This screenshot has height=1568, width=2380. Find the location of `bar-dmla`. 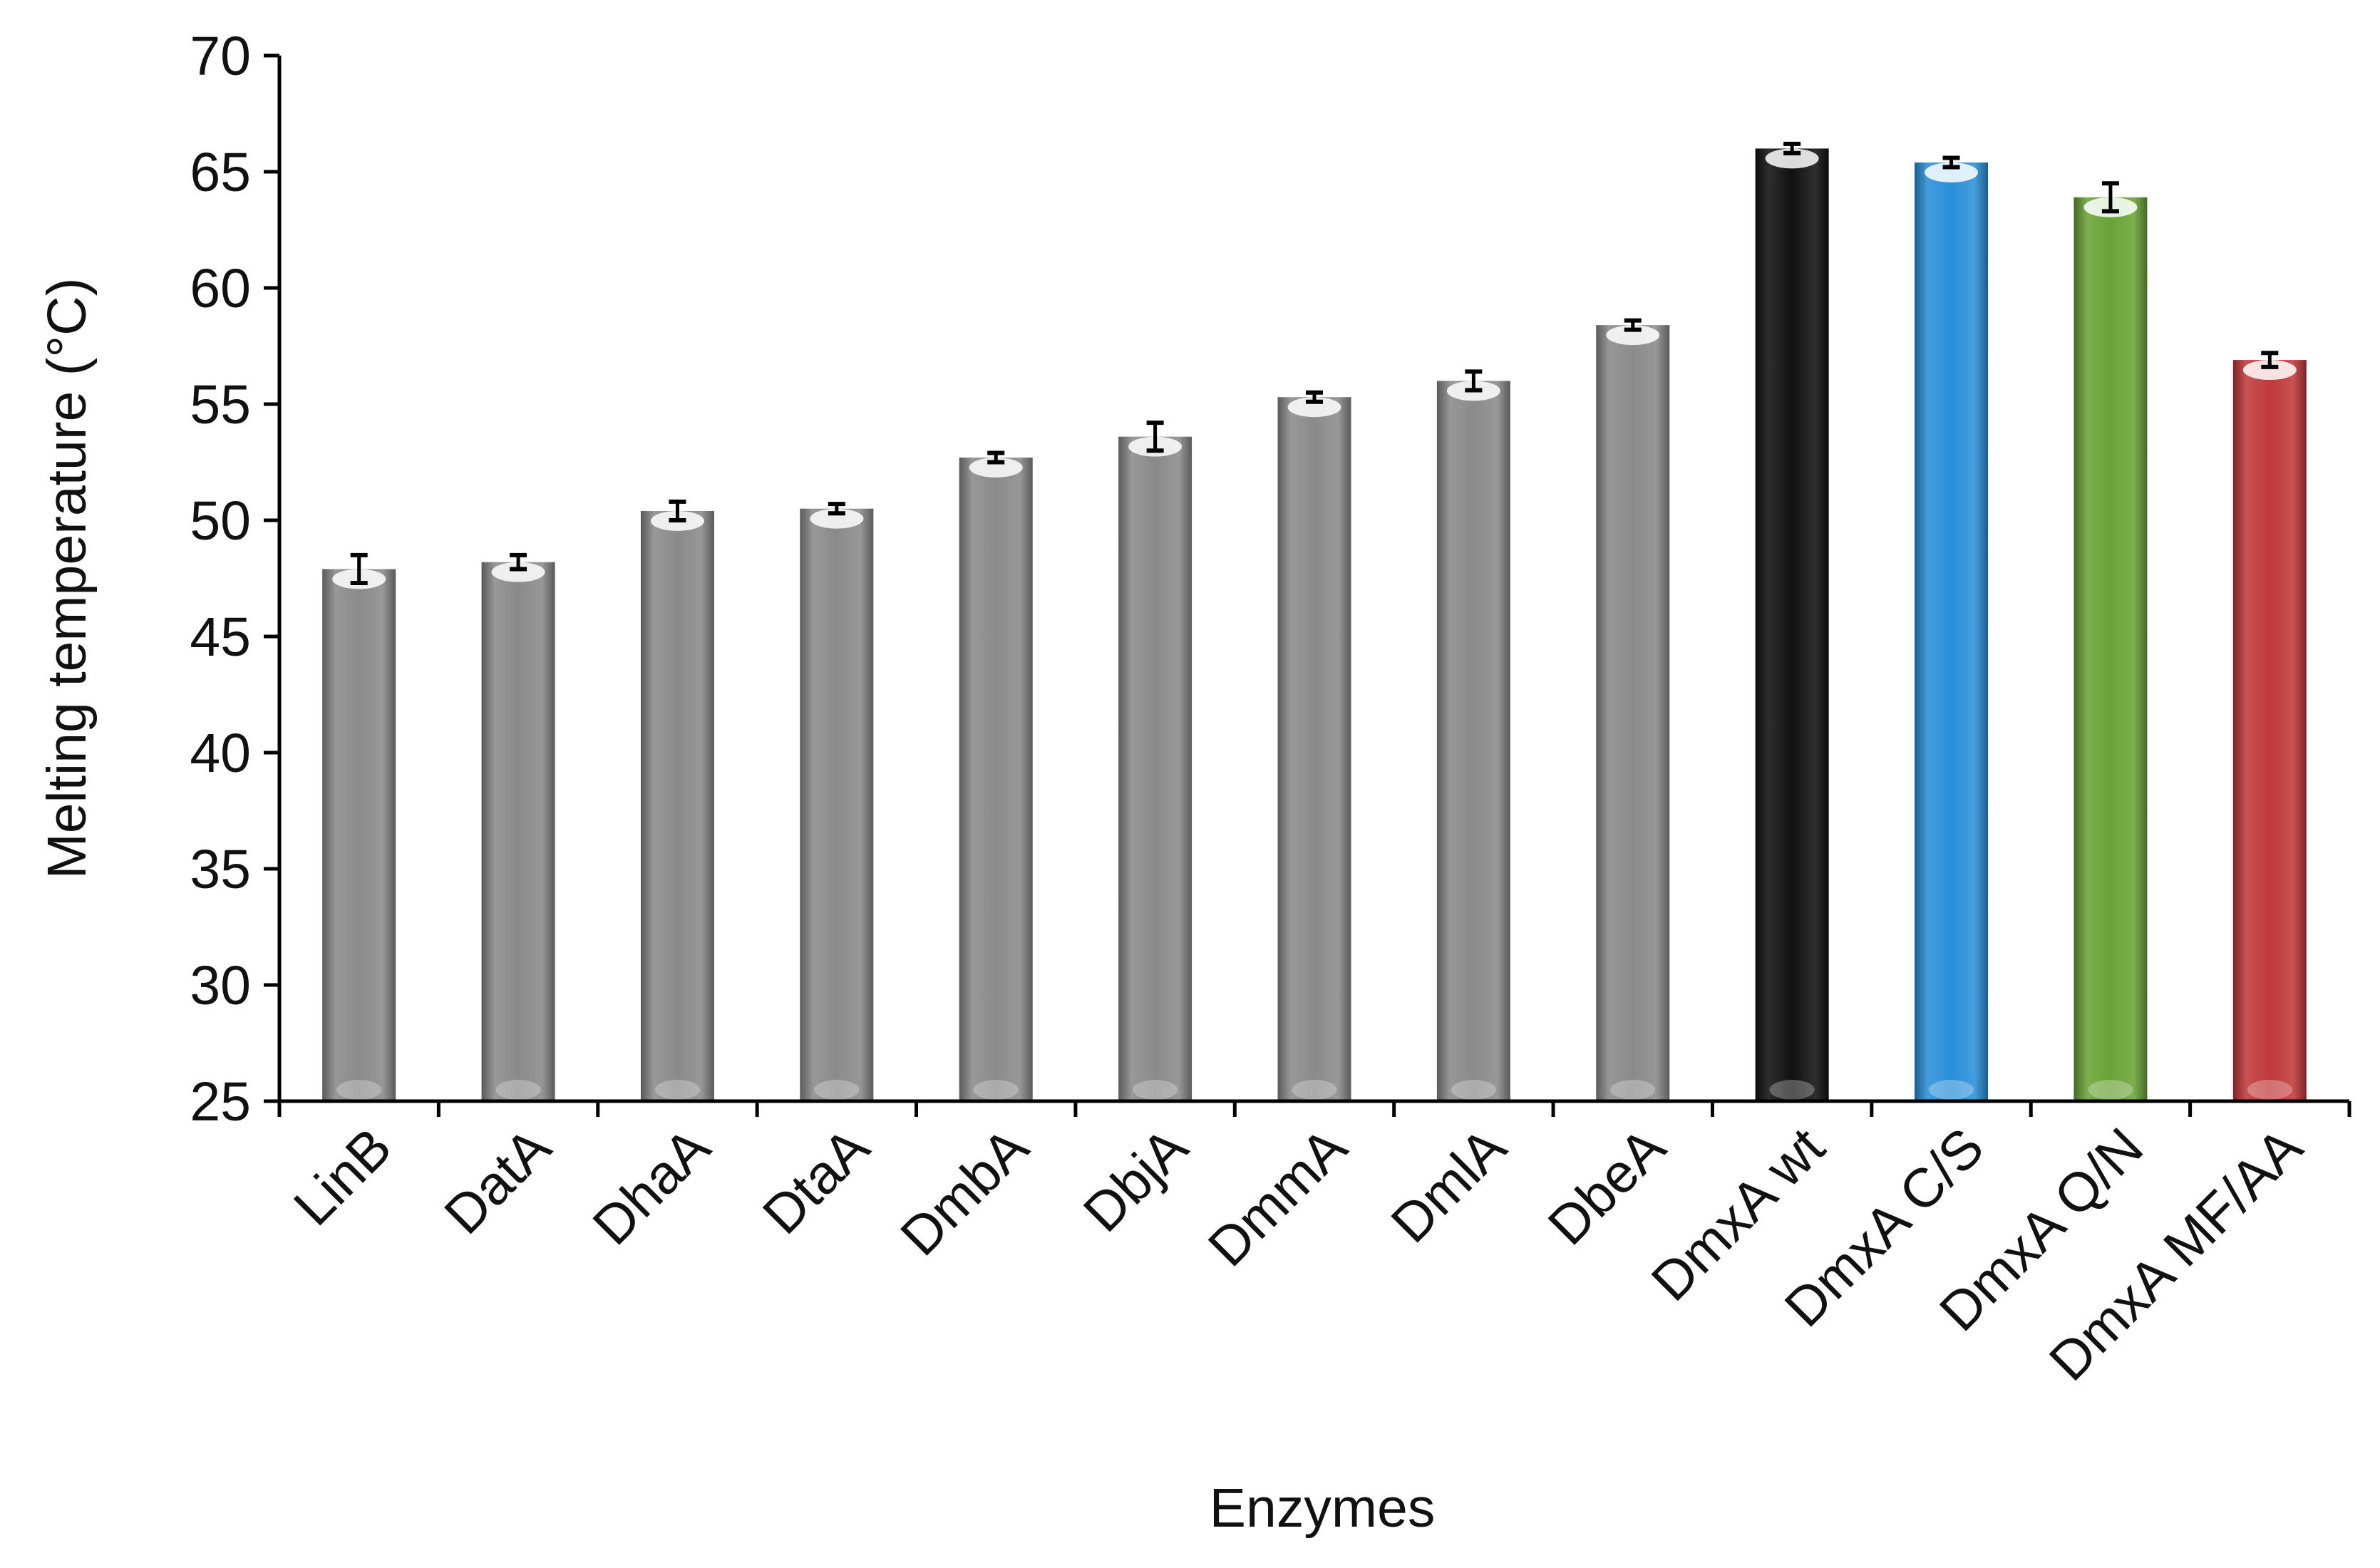

bar-dmla is located at coordinates (1473, 741).